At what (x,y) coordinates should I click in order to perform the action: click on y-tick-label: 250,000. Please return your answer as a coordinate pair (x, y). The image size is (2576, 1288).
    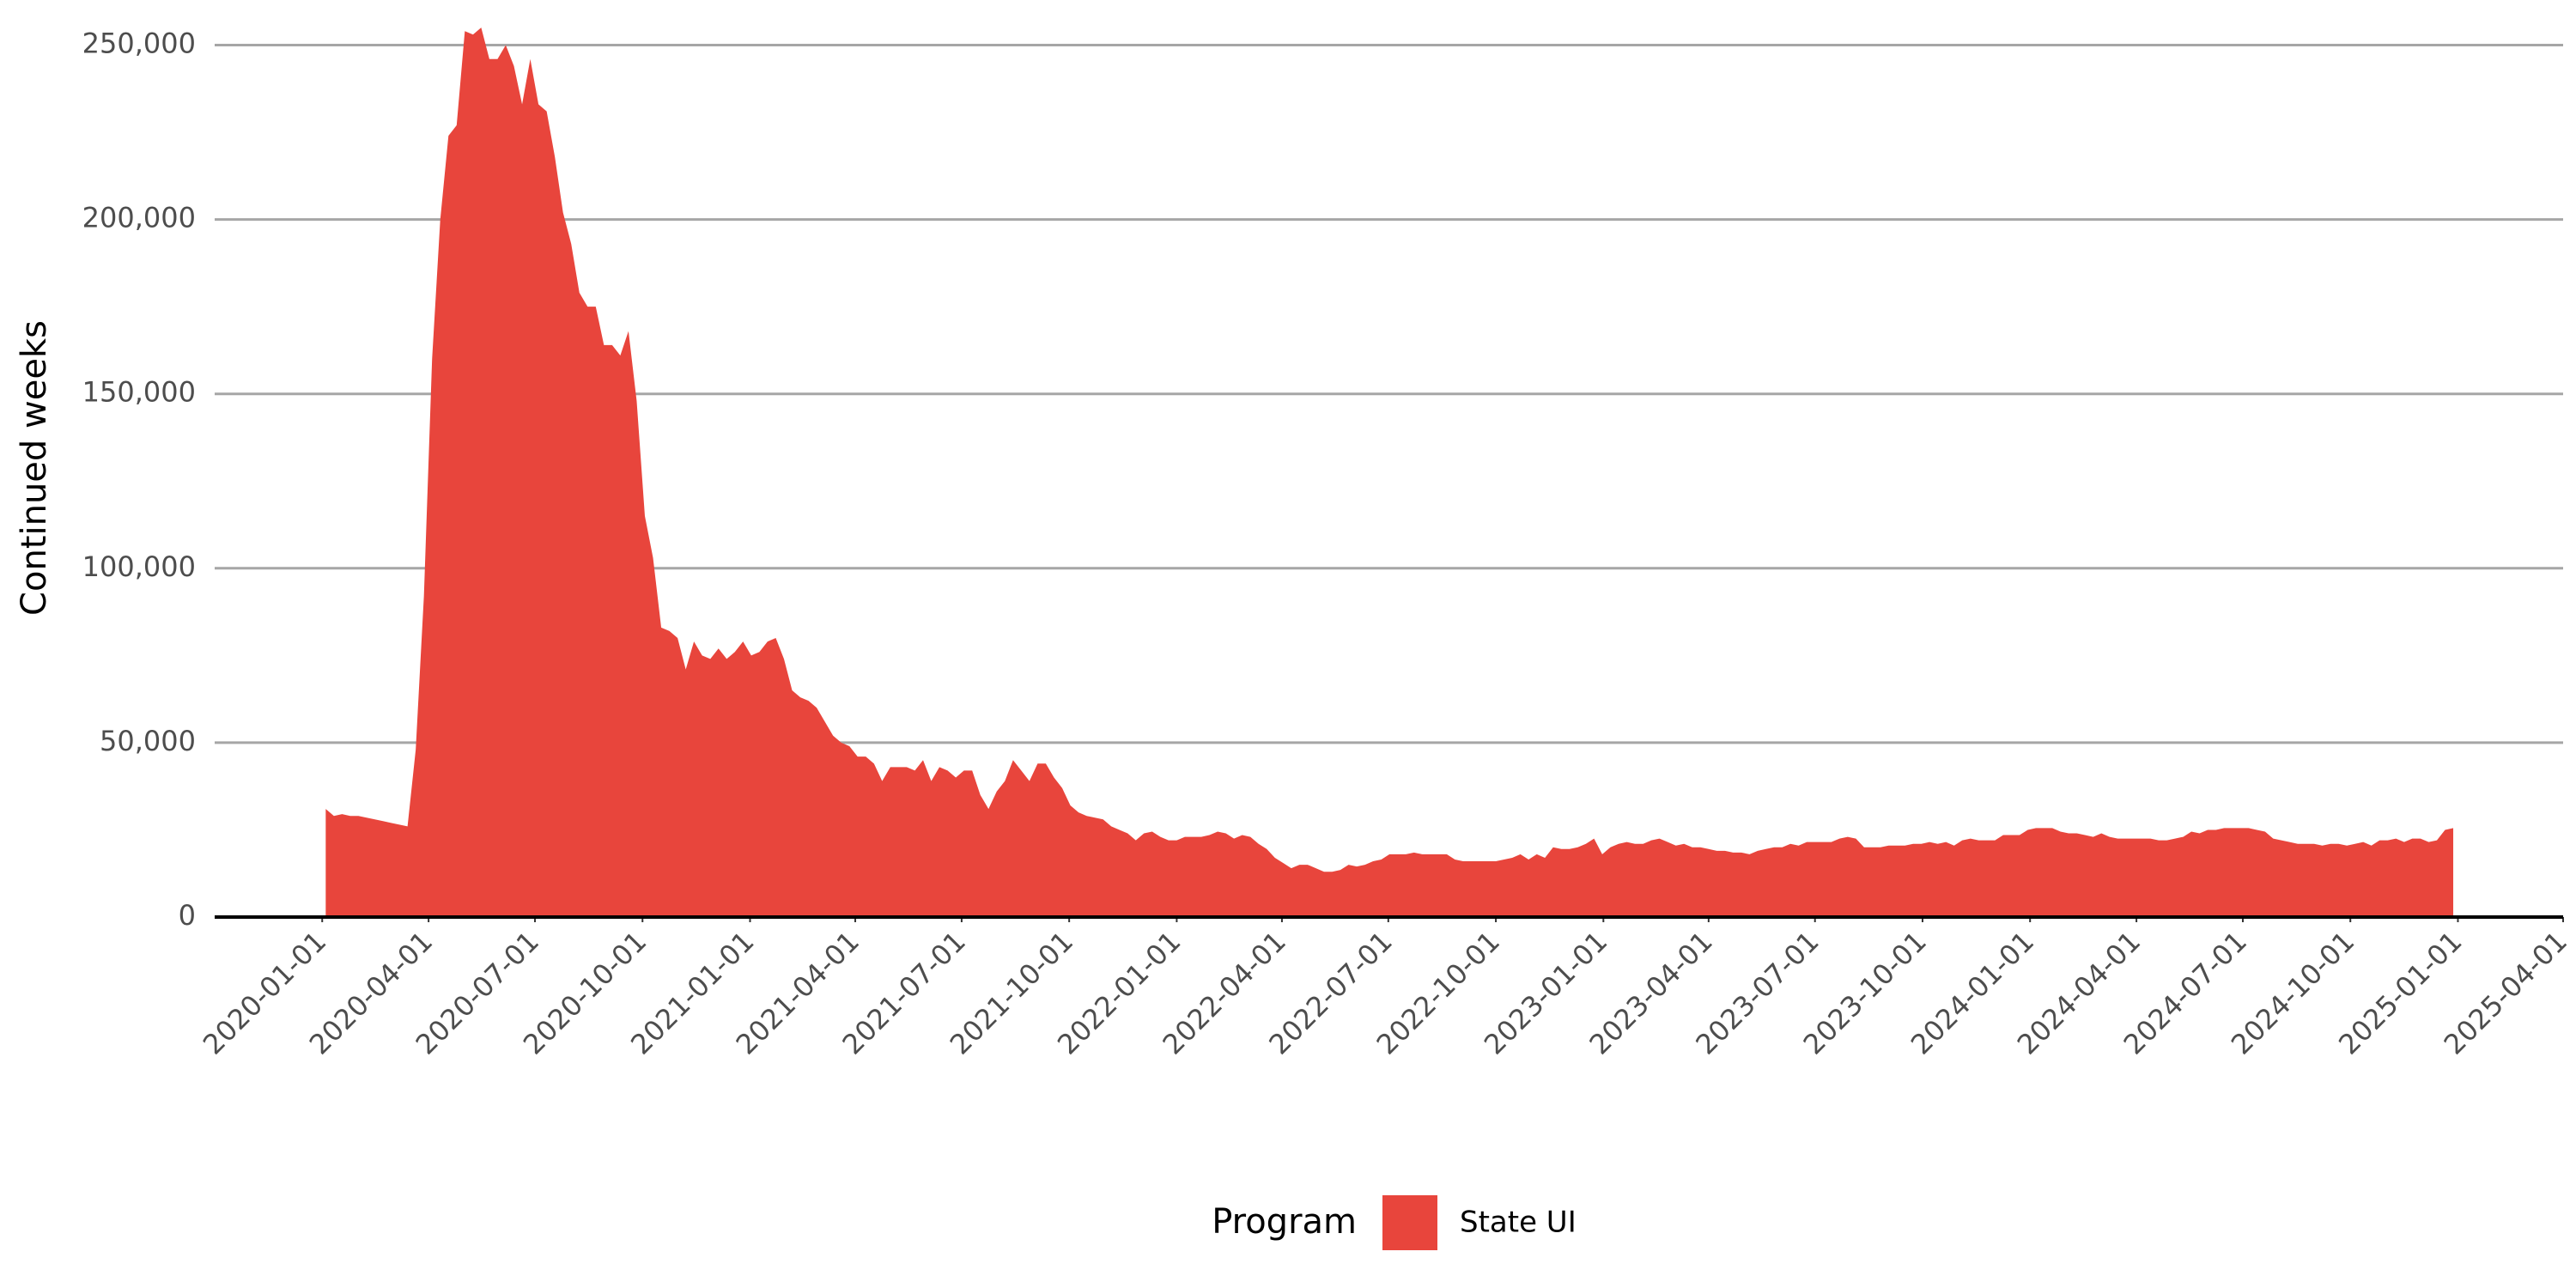
    Looking at the image, I should click on (139, 43).